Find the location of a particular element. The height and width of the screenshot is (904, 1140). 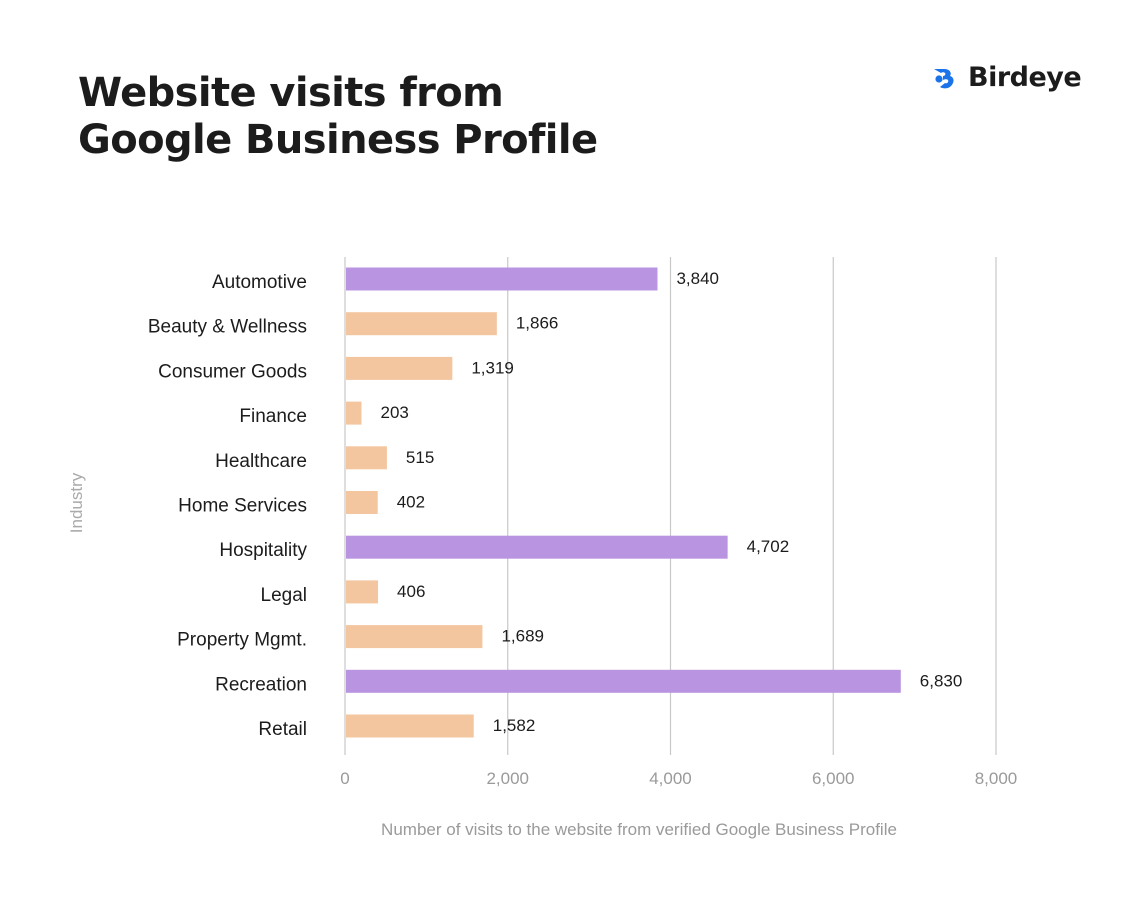

chart-title-line-1: Website visits from is located at coordinates (291, 93).